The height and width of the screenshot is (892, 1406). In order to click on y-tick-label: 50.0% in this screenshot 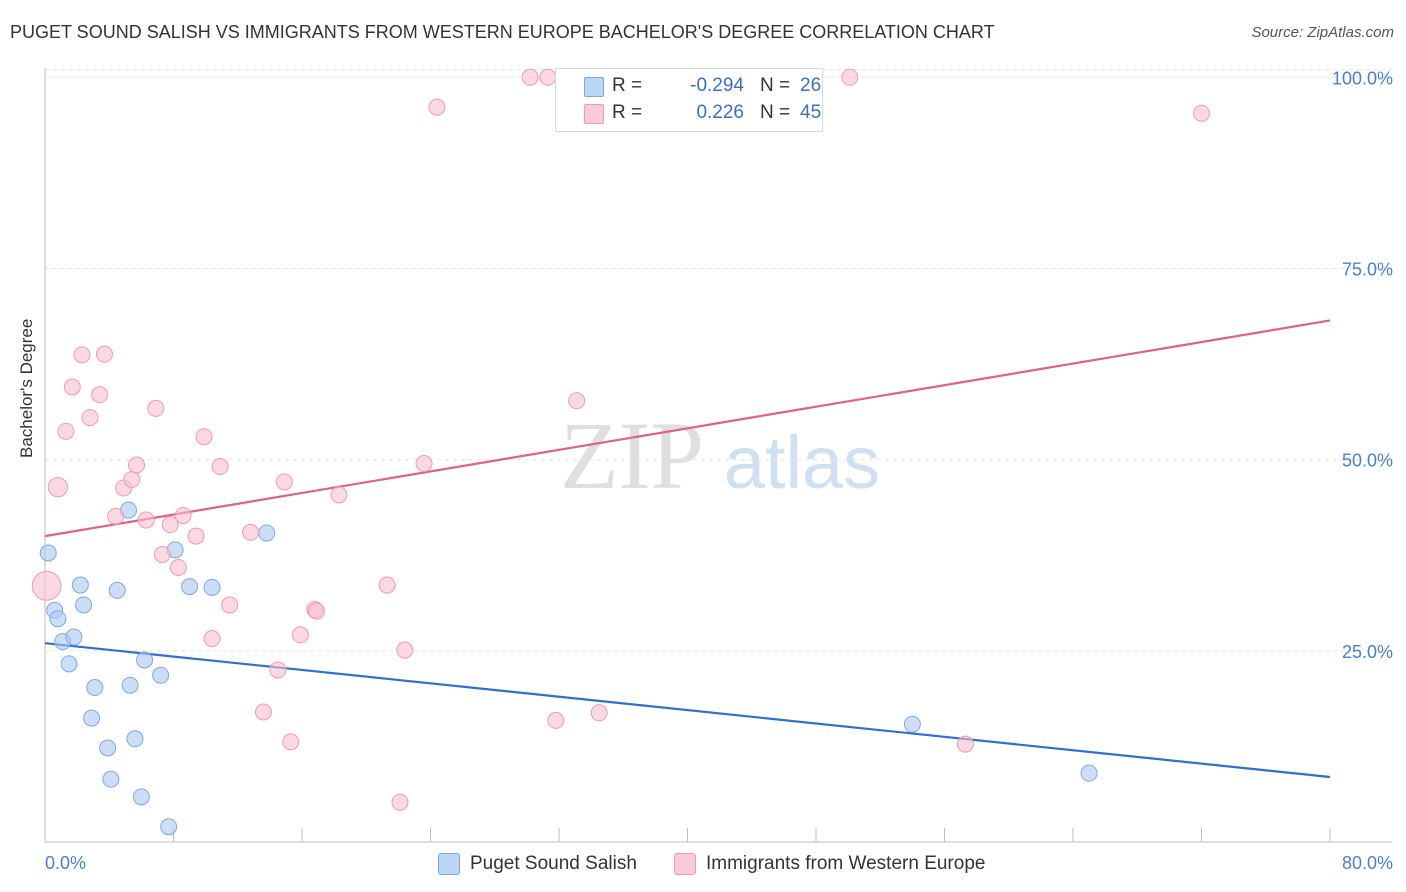, I will do `click(1367, 461)`.